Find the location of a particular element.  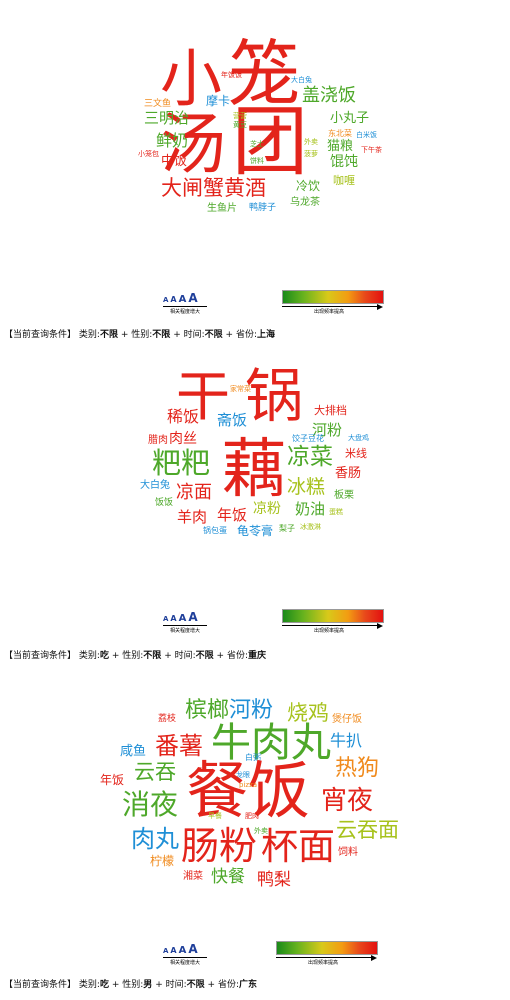

word: 煲仔饭 is located at coordinates (347, 719).